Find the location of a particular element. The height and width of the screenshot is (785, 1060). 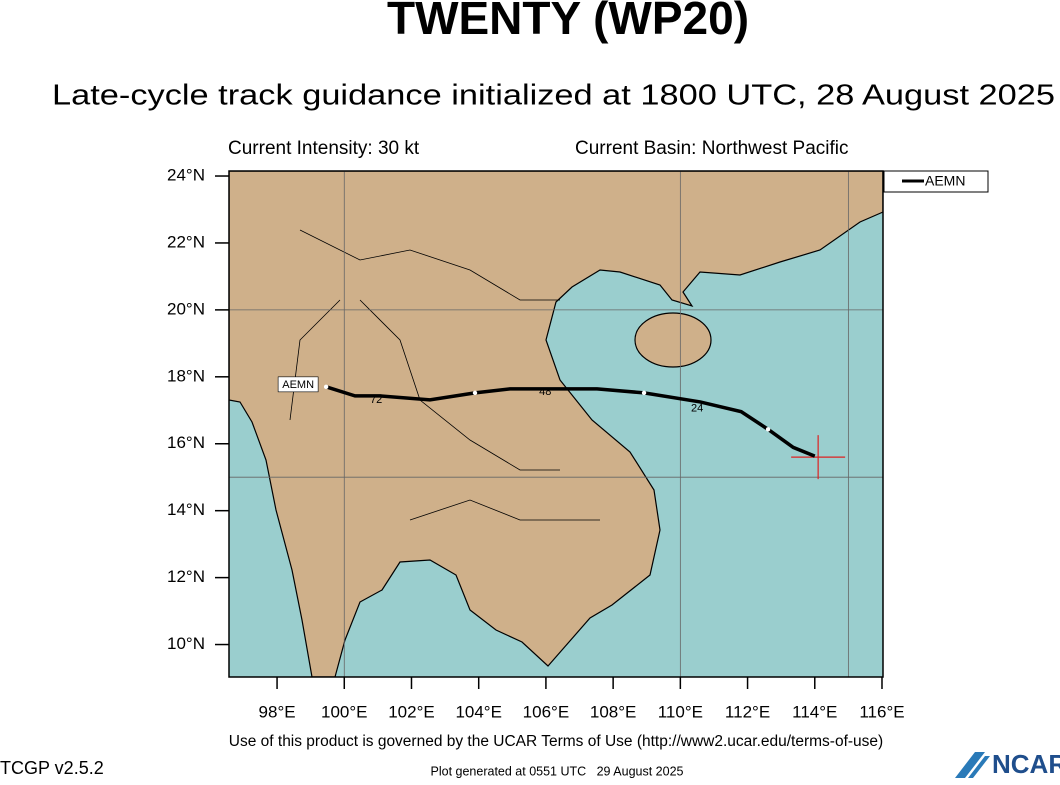

x-tick-label: 116°E is located at coordinates (881, 711).